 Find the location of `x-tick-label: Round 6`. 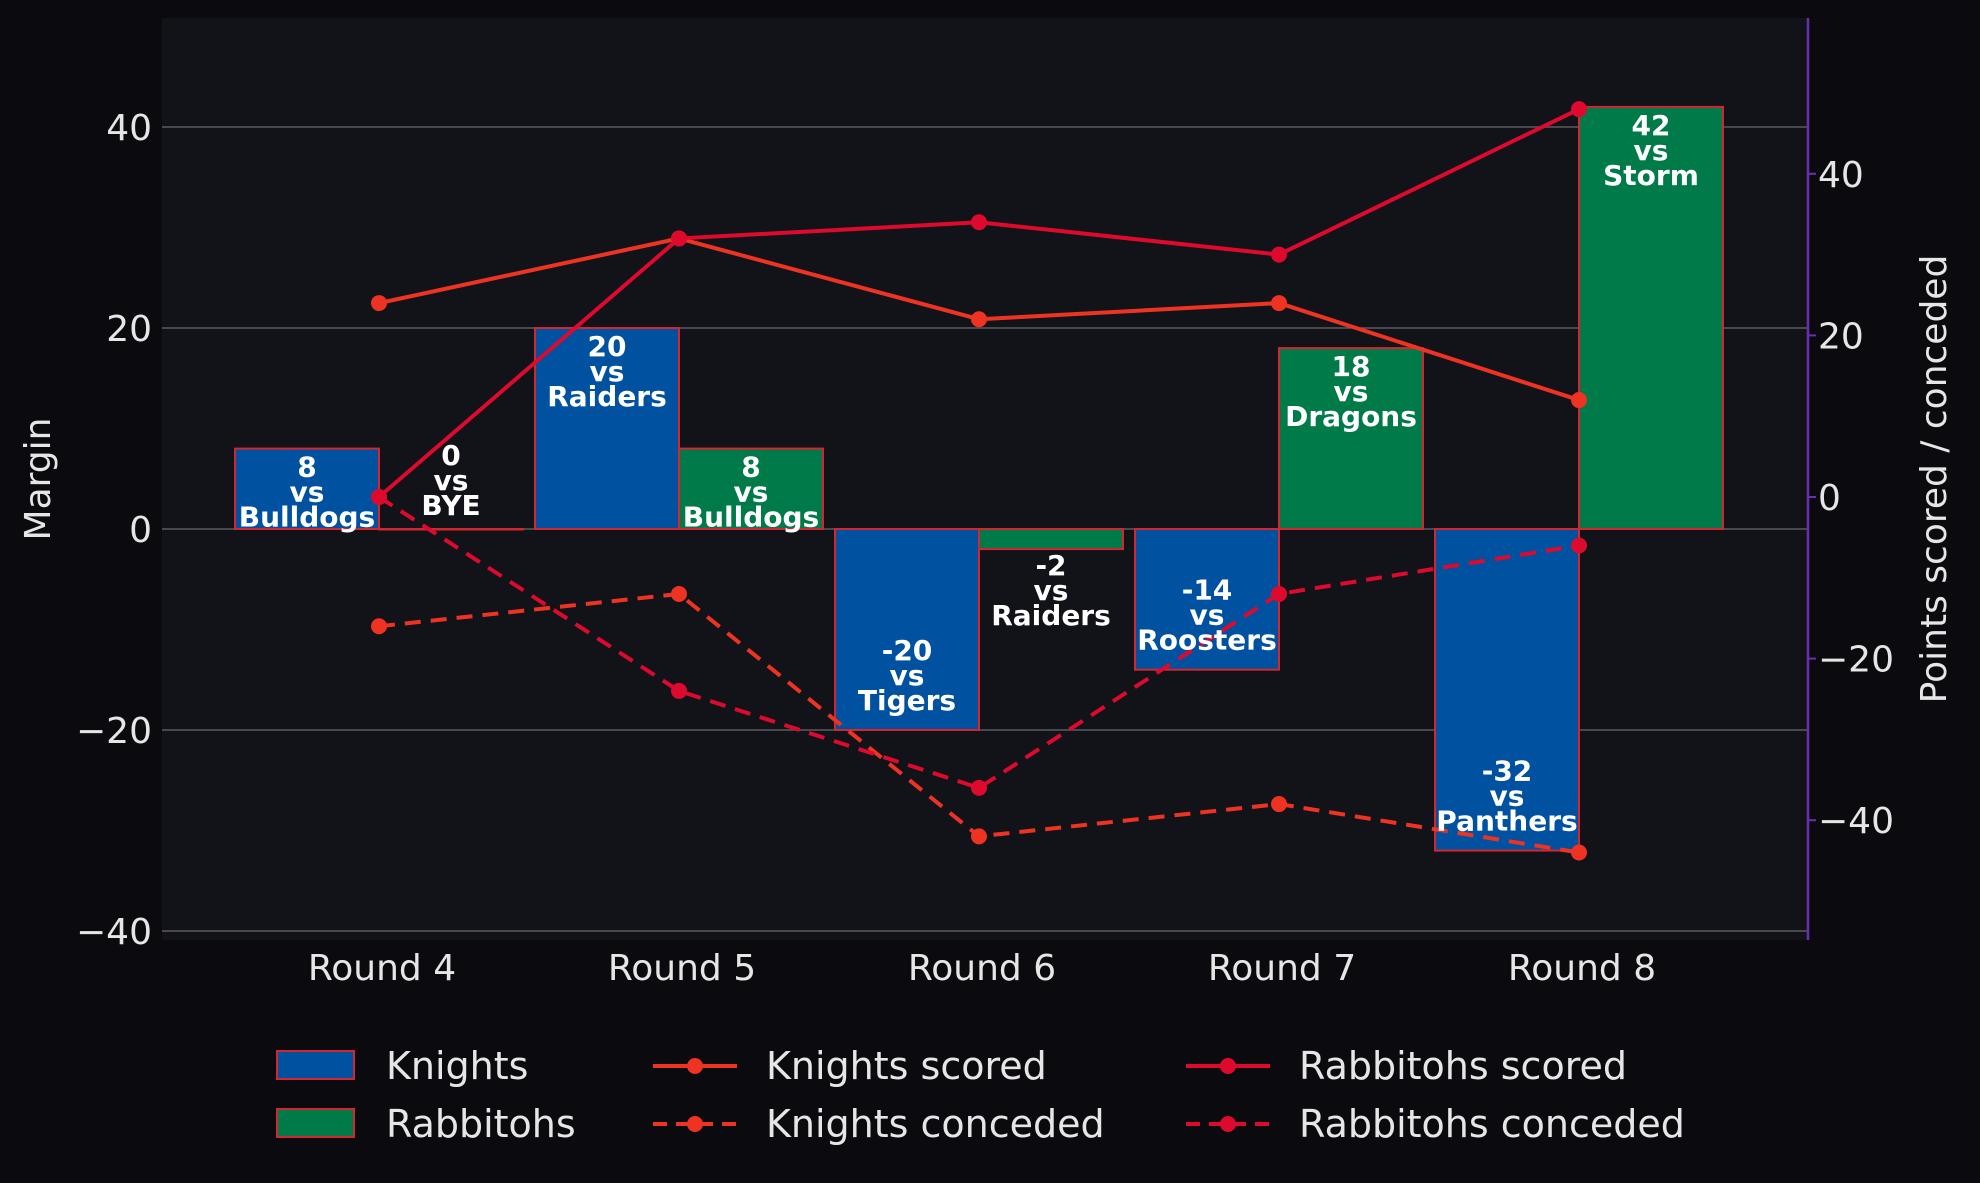

x-tick-label: Round 6 is located at coordinates (982, 968).